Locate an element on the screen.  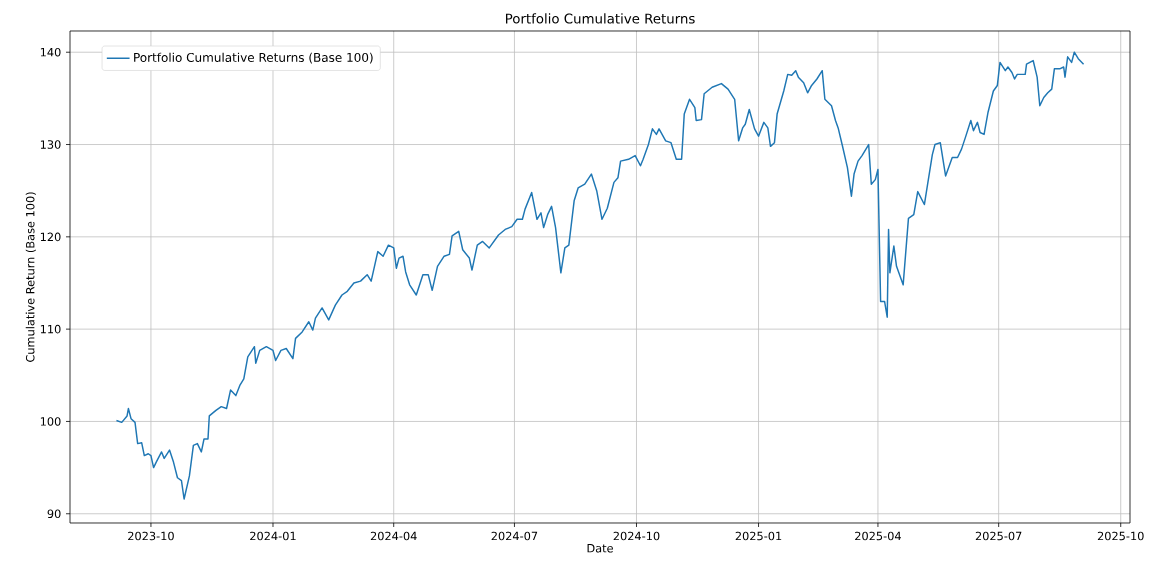
y-tick-label: 110 is located at coordinates (50, 329).